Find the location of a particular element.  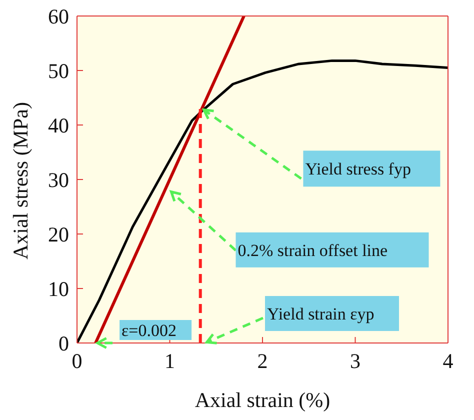

y-tick-label: 40 is located at coordinates (58, 125).